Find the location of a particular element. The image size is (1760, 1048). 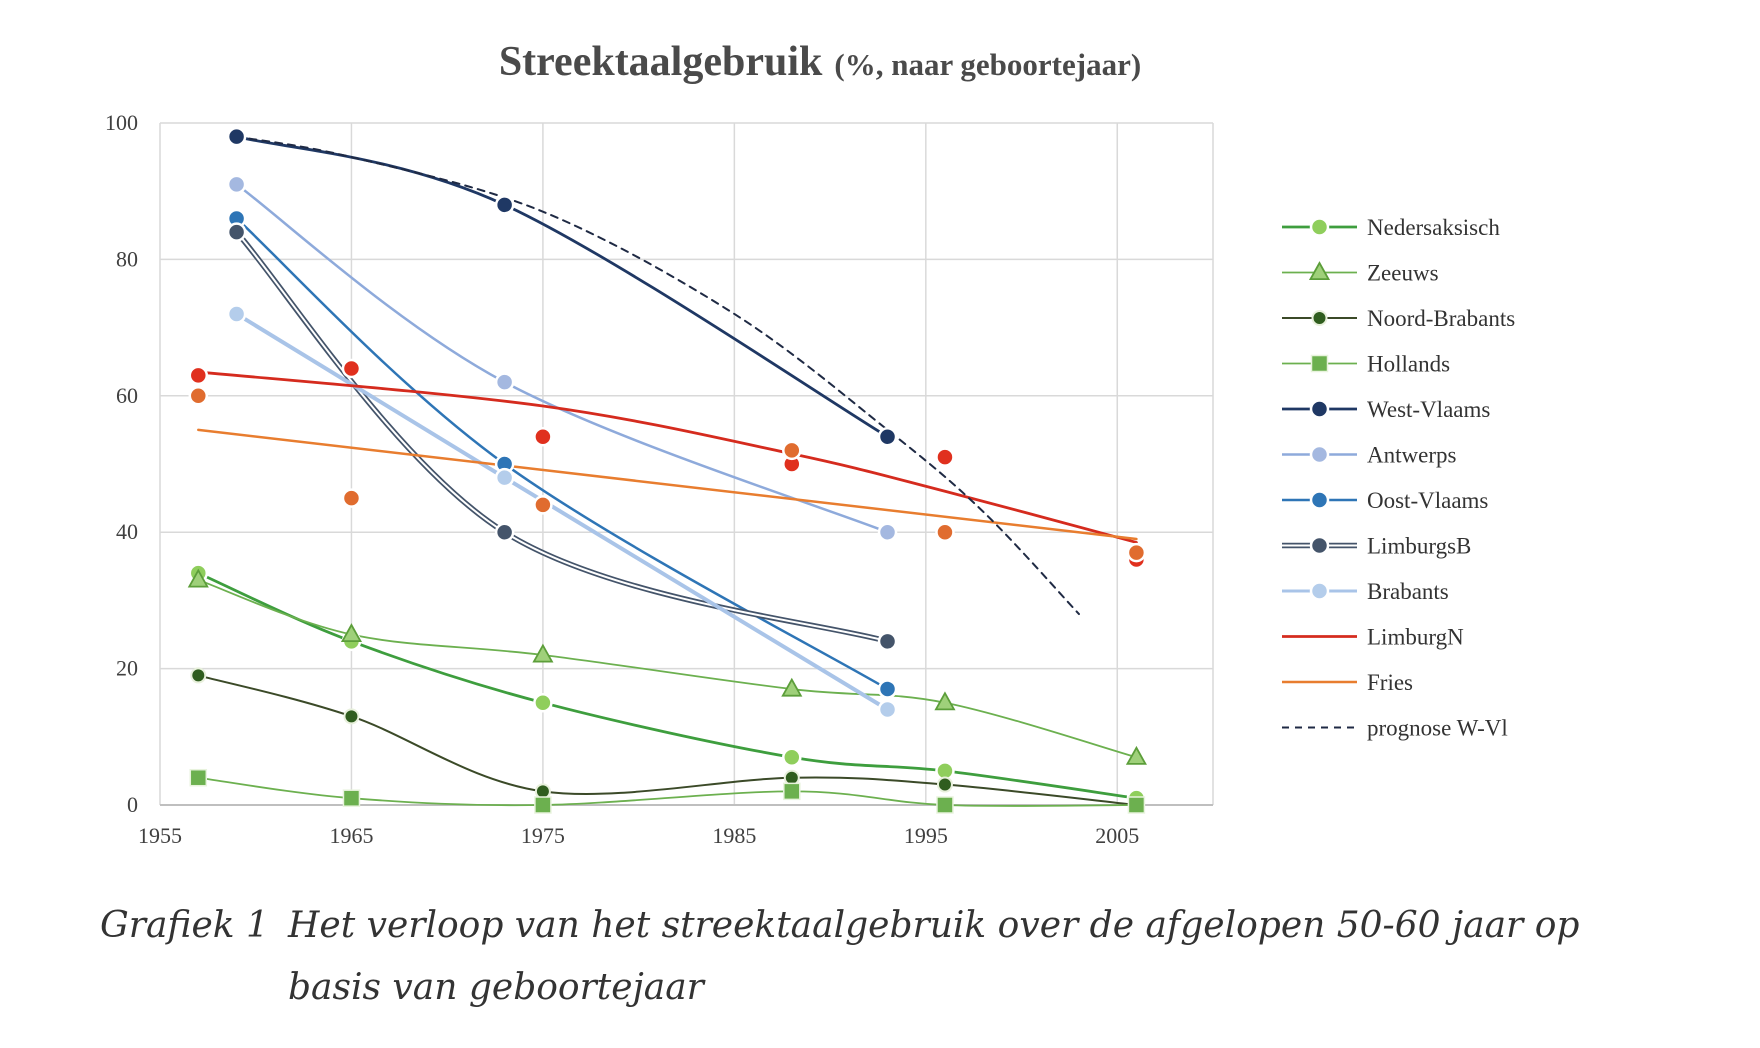

legend-zeeuws-marker is located at coordinates (1319, 271).